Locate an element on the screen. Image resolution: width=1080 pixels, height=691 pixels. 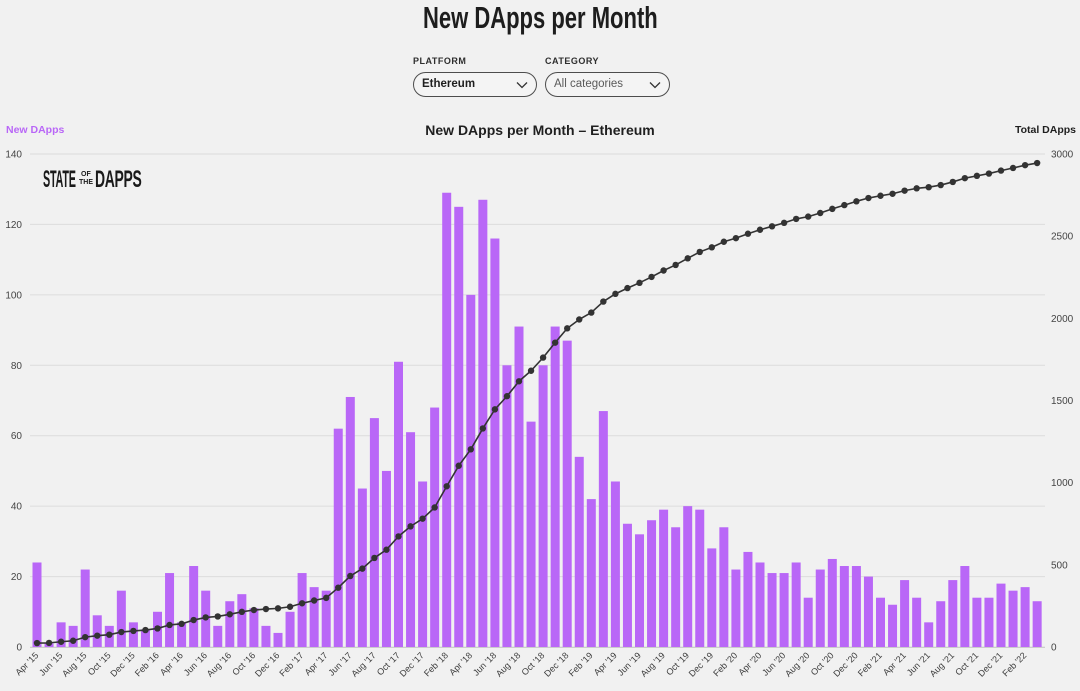
state-of-the-dapps-logo: STATE OF THE DAPPS is located at coordinates (94, 180).